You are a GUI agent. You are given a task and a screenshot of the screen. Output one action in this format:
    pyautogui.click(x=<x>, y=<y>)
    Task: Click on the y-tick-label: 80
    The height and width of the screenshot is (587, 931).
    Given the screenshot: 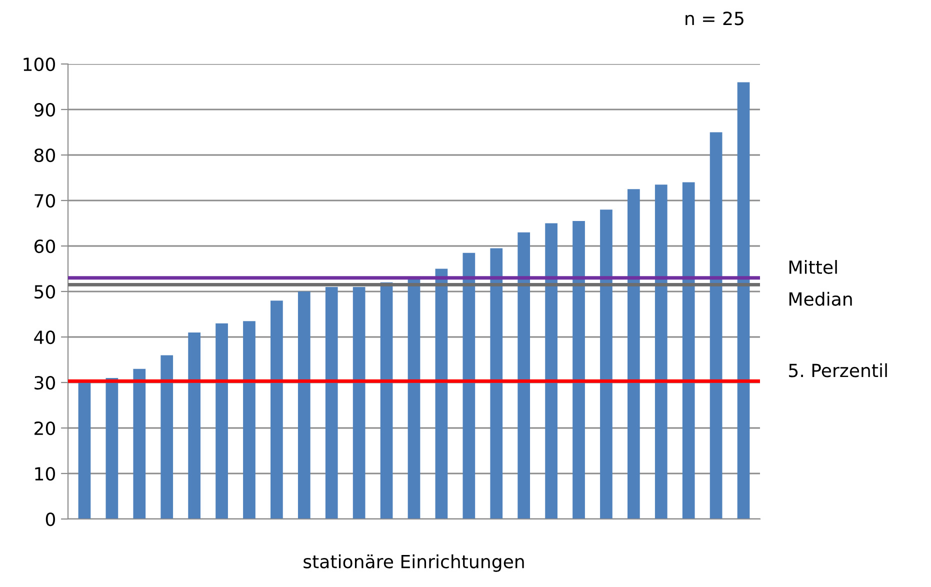 What is the action you would take?
    pyautogui.click(x=44, y=155)
    